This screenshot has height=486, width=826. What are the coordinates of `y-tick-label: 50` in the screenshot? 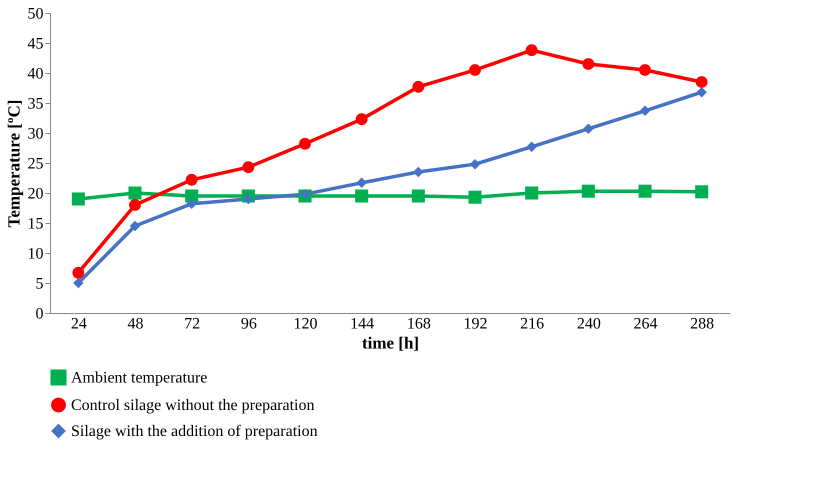 It's located at (36, 14).